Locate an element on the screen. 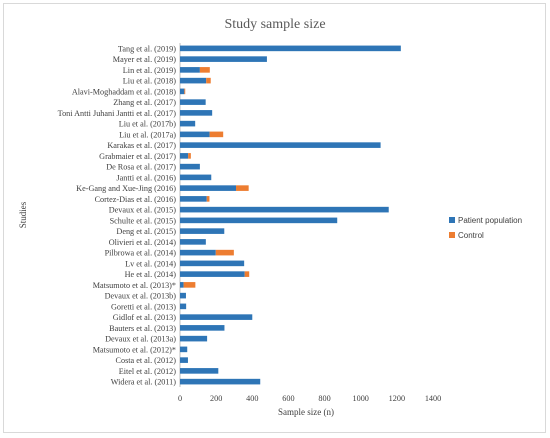  x-tick-label: 400 is located at coordinates (252, 398).